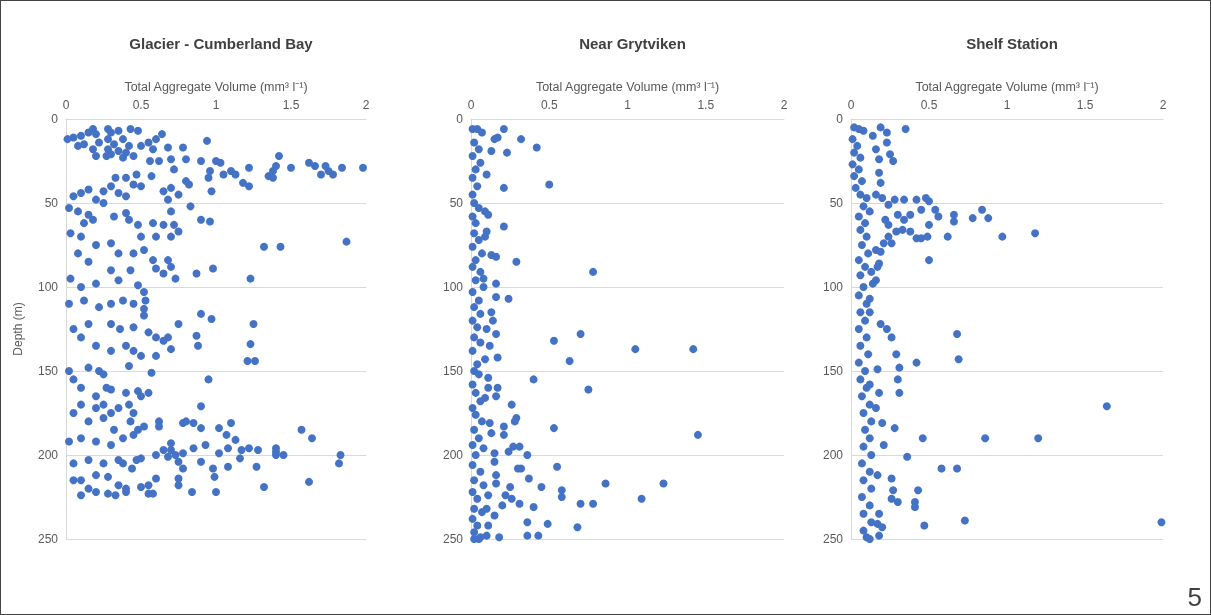 Image resolution: width=1211 pixels, height=615 pixels. Describe the element at coordinates (18, 329) in the screenshot. I see `y-axis-title: Depth (m)` at that location.